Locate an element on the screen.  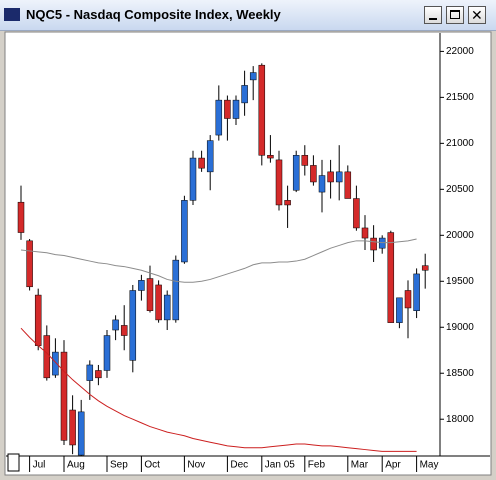
title-bar: NQC5 - Nasdaq Composite Index, Weekly ✕ is located at coordinates (248, 15).